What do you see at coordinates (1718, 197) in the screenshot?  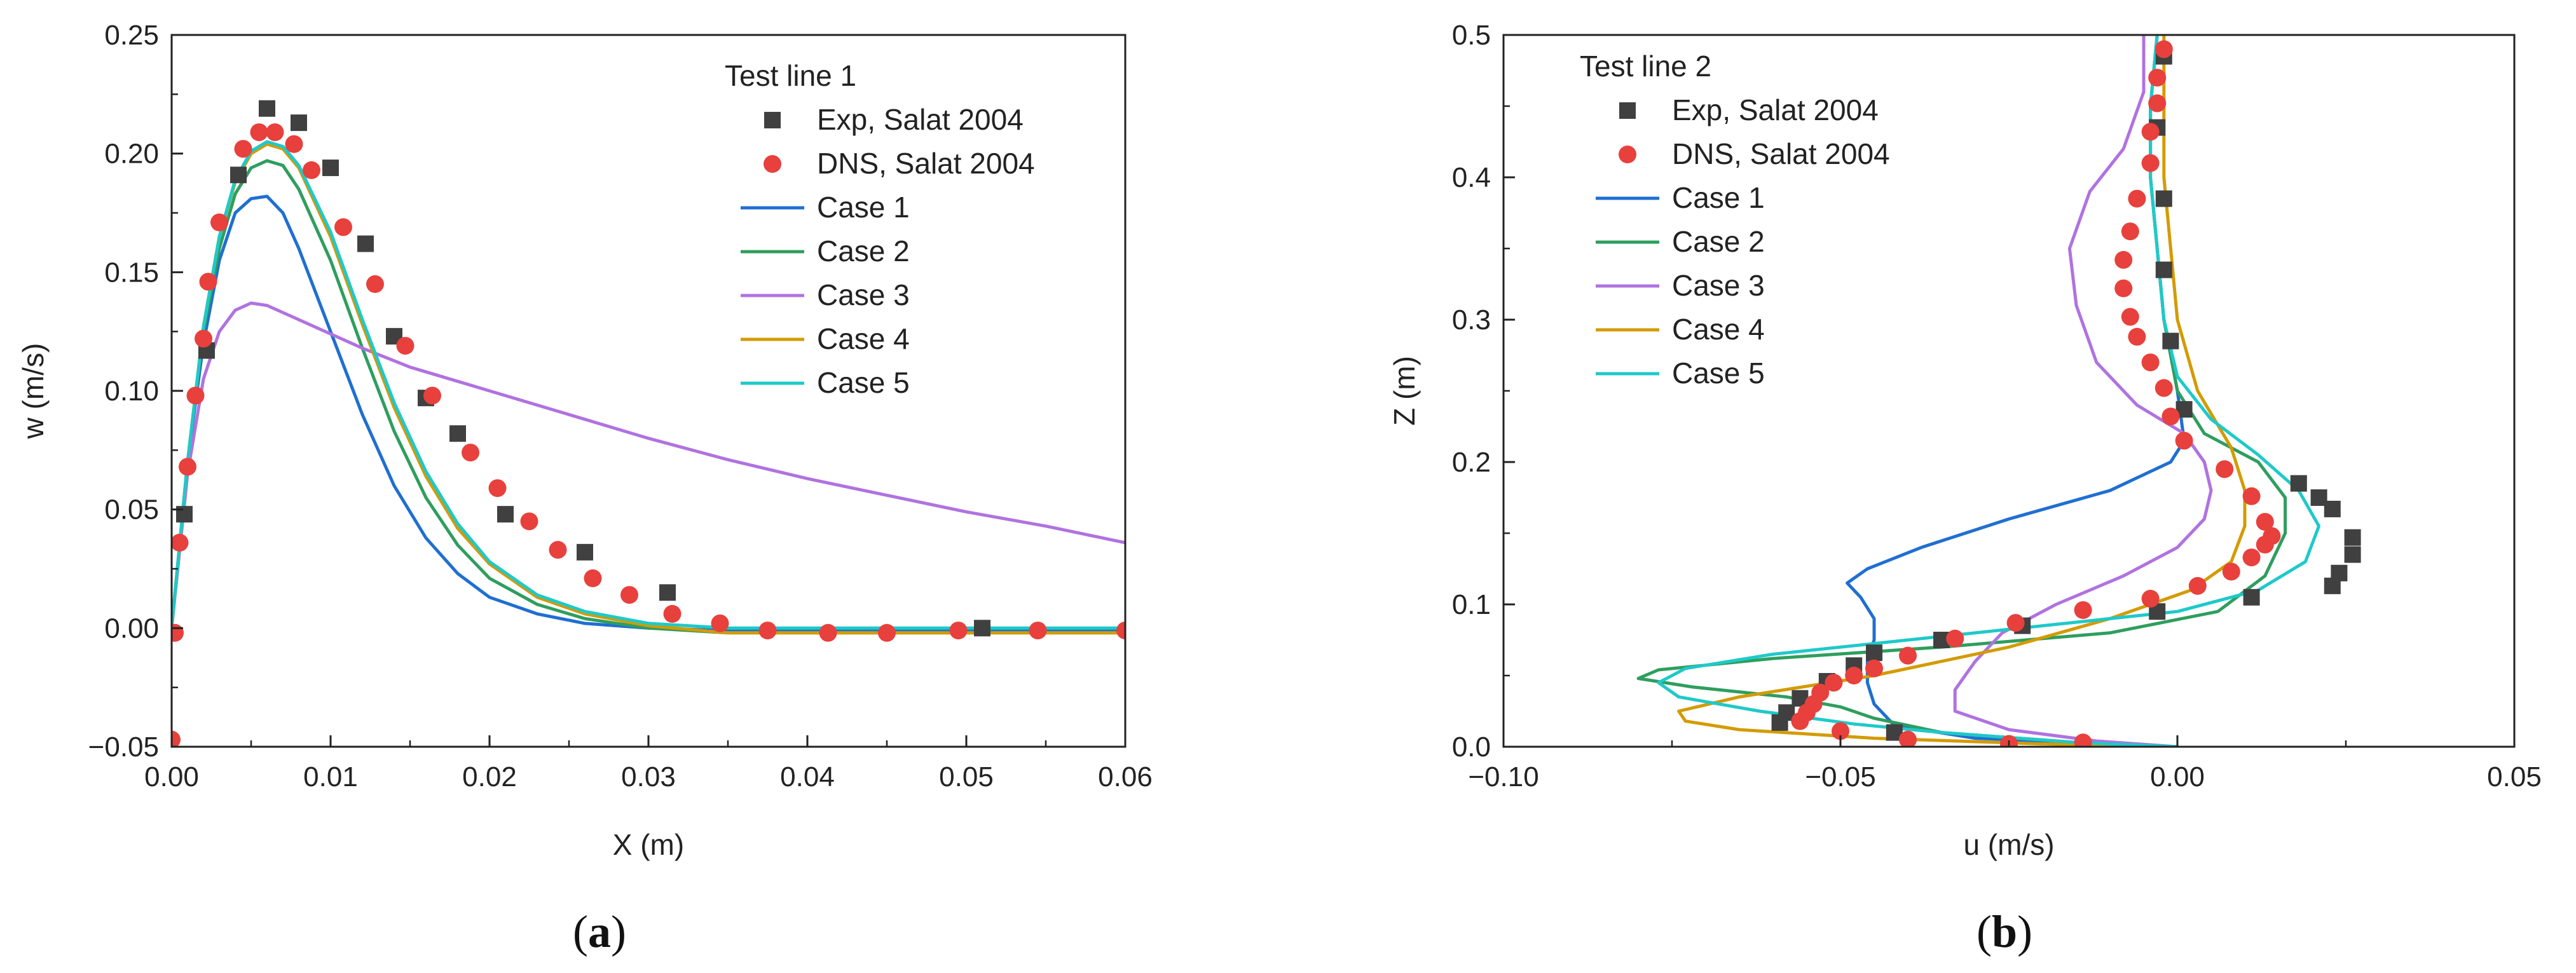 I see `legend-label-case-1-b: Case 1` at bounding box center [1718, 197].